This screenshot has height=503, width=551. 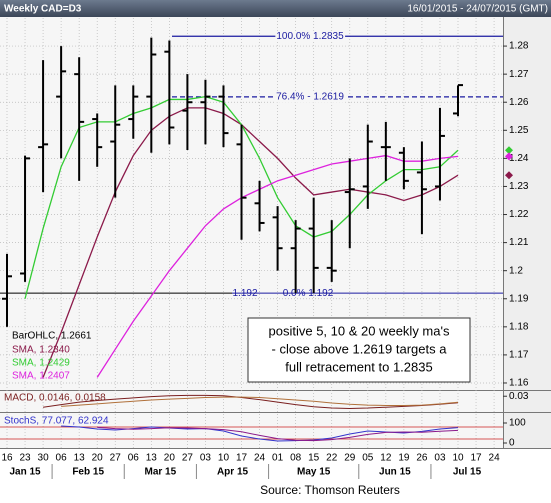 What do you see at coordinates (519, 46) in the screenshot?
I see `y-tick-label: 1.28` at bounding box center [519, 46].